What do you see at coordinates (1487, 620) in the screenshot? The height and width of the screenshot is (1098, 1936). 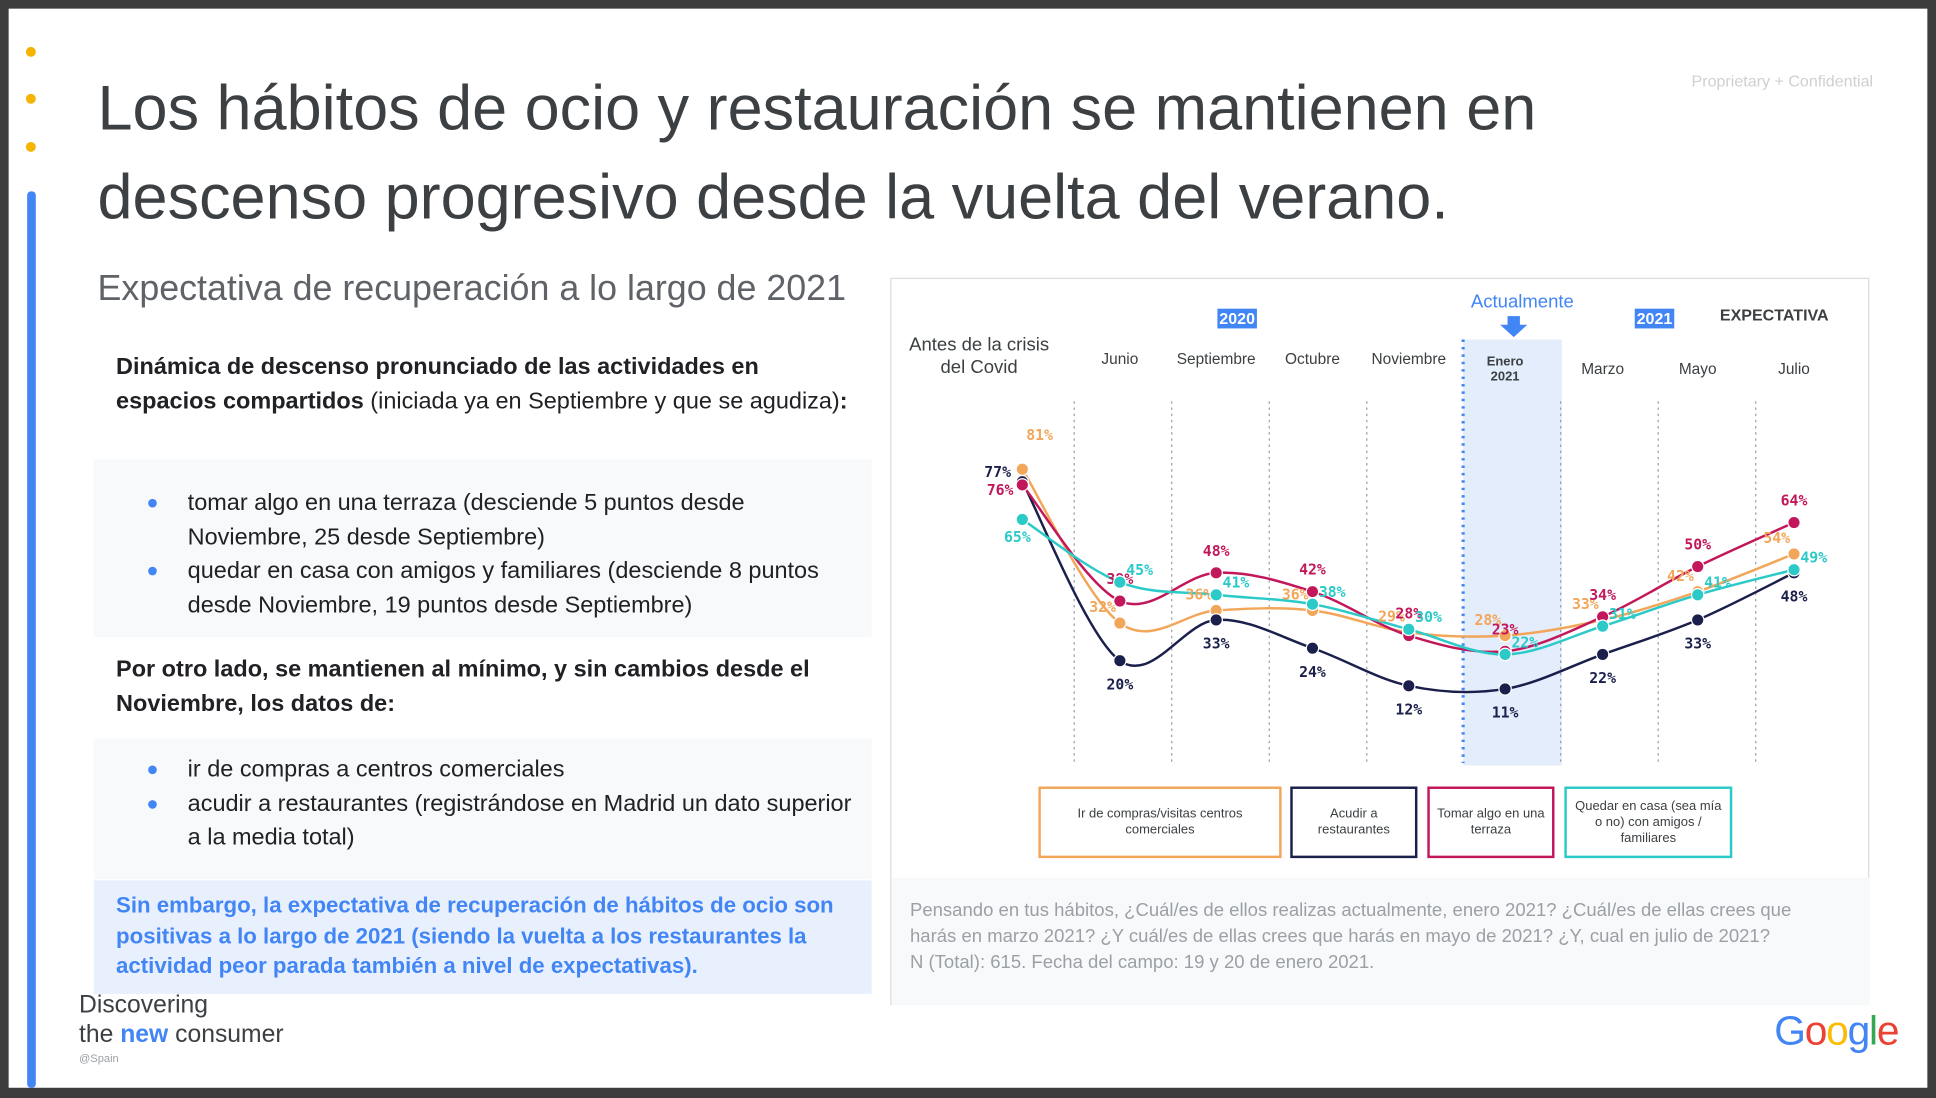 I see `data-label: 28%` at bounding box center [1487, 620].